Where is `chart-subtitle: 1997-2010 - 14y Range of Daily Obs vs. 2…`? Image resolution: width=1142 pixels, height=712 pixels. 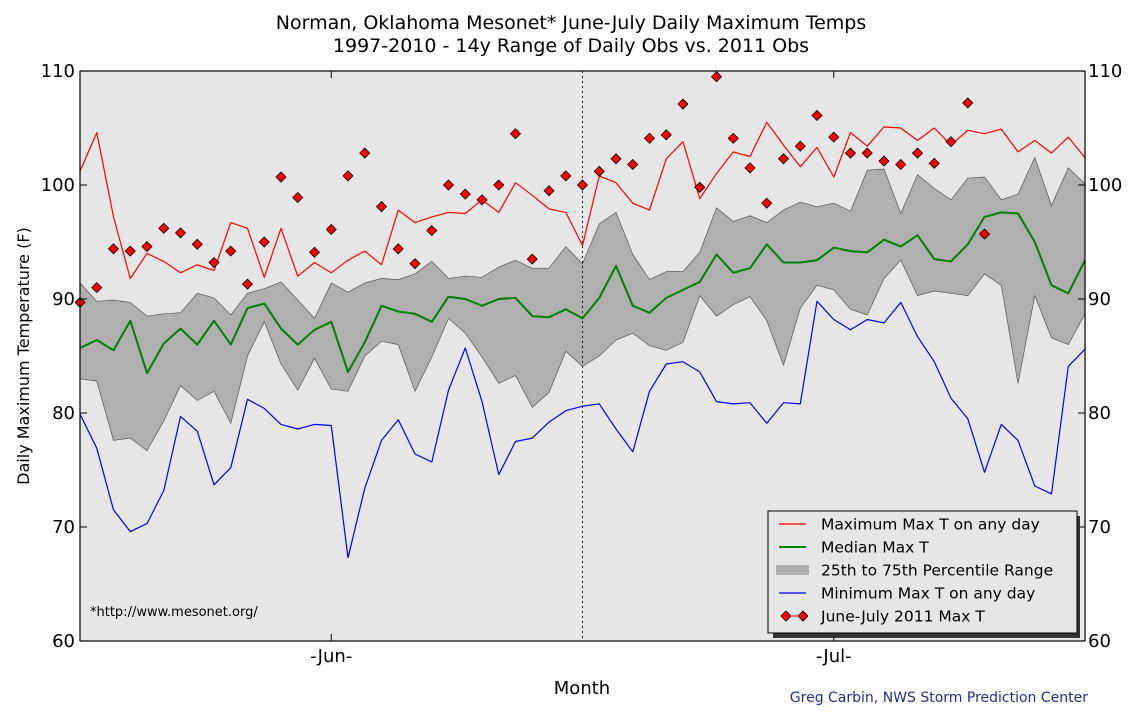
chart-subtitle: 1997-2010 - 14y Range of Daily Obs vs. 2… is located at coordinates (571, 46).